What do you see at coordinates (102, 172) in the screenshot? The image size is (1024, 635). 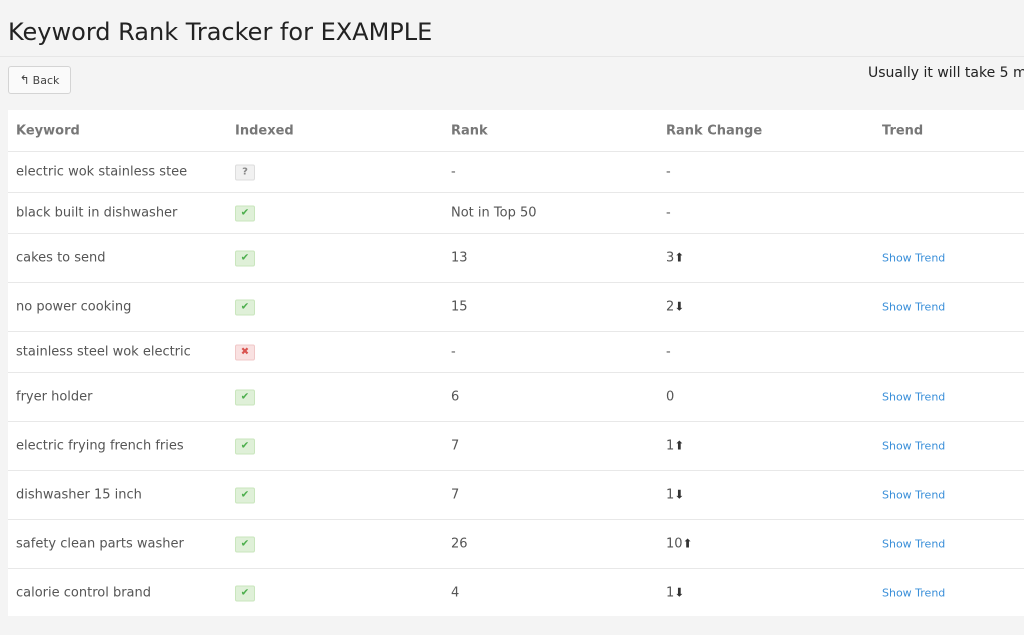 I see `keyword: electric wok stainless stee` at bounding box center [102, 172].